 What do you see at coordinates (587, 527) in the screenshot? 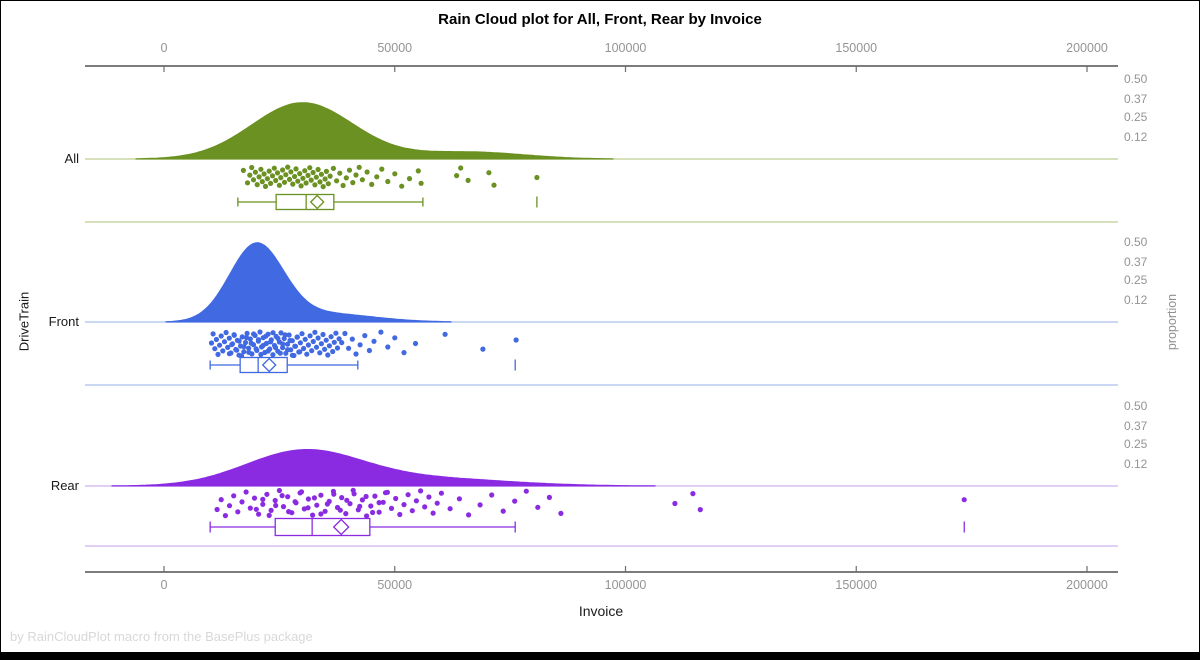
I see `box-plot-rear` at bounding box center [587, 527].